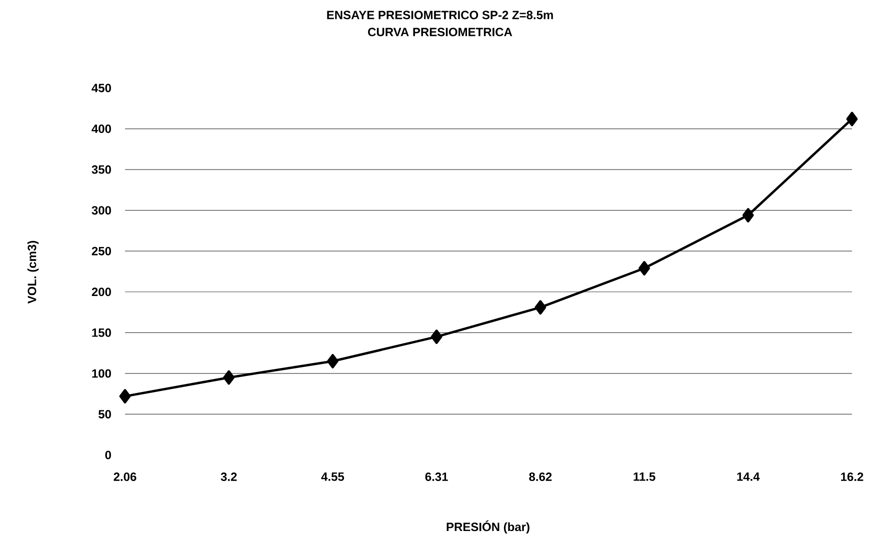  I want to click on x-tick-label: 8.62, so click(540, 477).